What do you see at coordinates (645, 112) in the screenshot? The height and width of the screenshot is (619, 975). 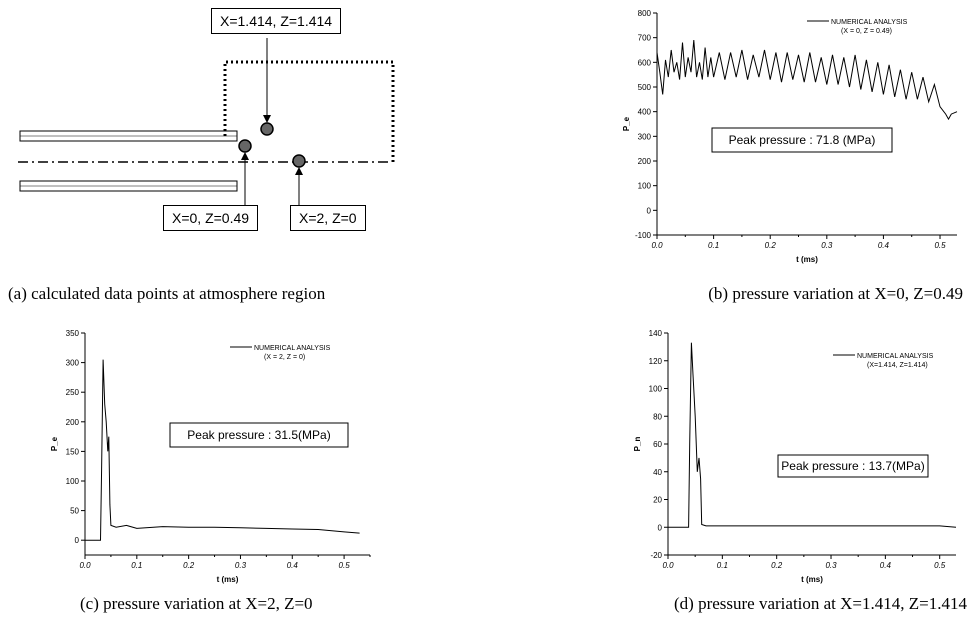 I see `y-tick-label: 400` at bounding box center [645, 112].